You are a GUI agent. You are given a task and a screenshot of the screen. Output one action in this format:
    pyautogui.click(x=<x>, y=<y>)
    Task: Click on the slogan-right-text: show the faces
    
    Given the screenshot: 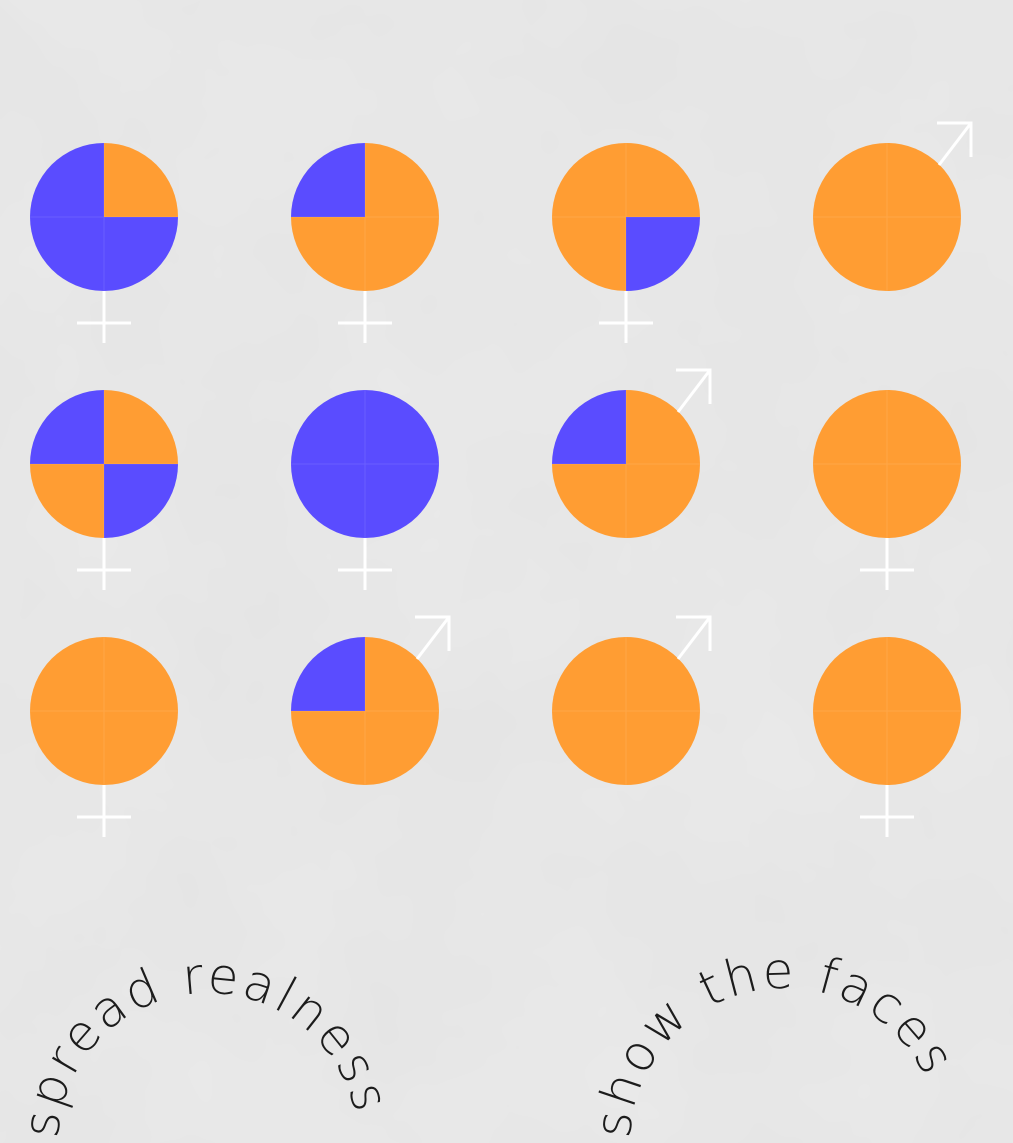 What is the action you would take?
    pyautogui.click(x=774, y=1041)
    